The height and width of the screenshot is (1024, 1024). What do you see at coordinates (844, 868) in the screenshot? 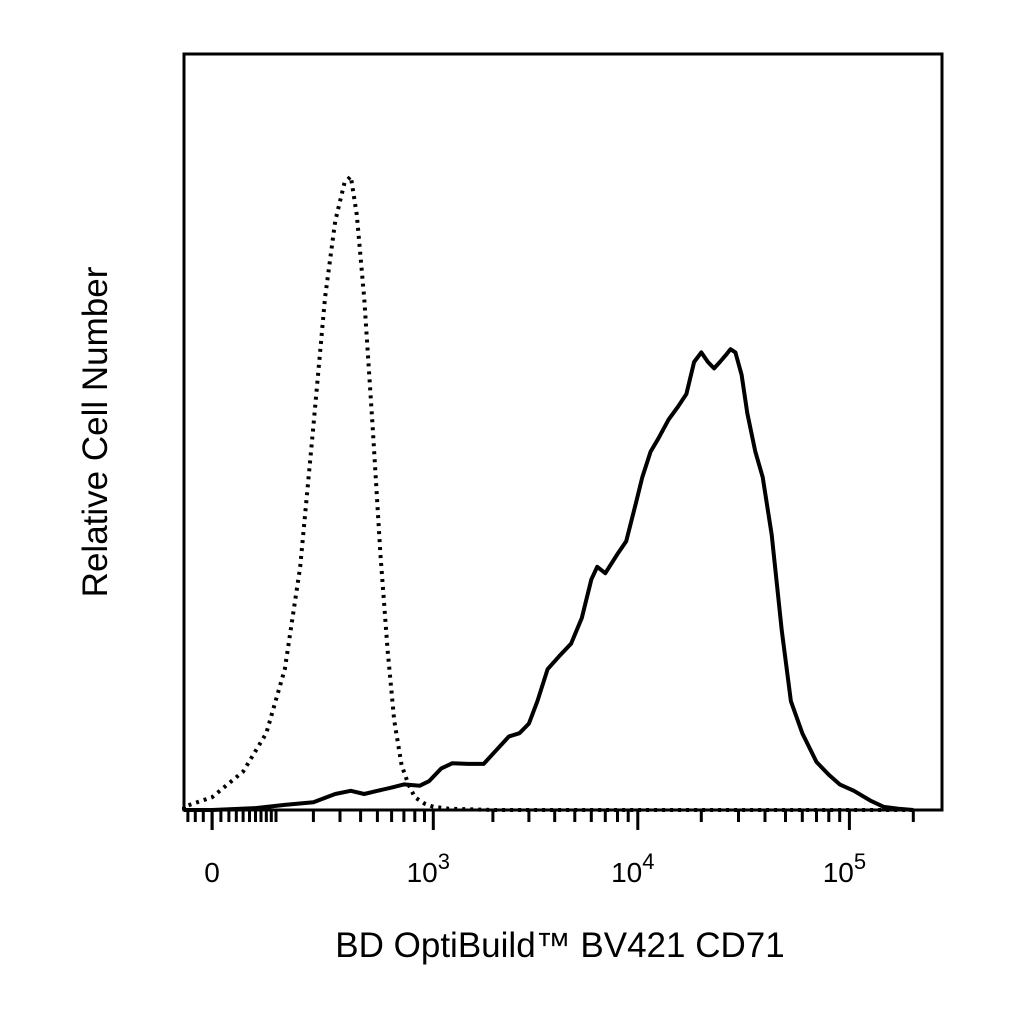
I see `x-tick-label: 10⁵` at bounding box center [844, 868].